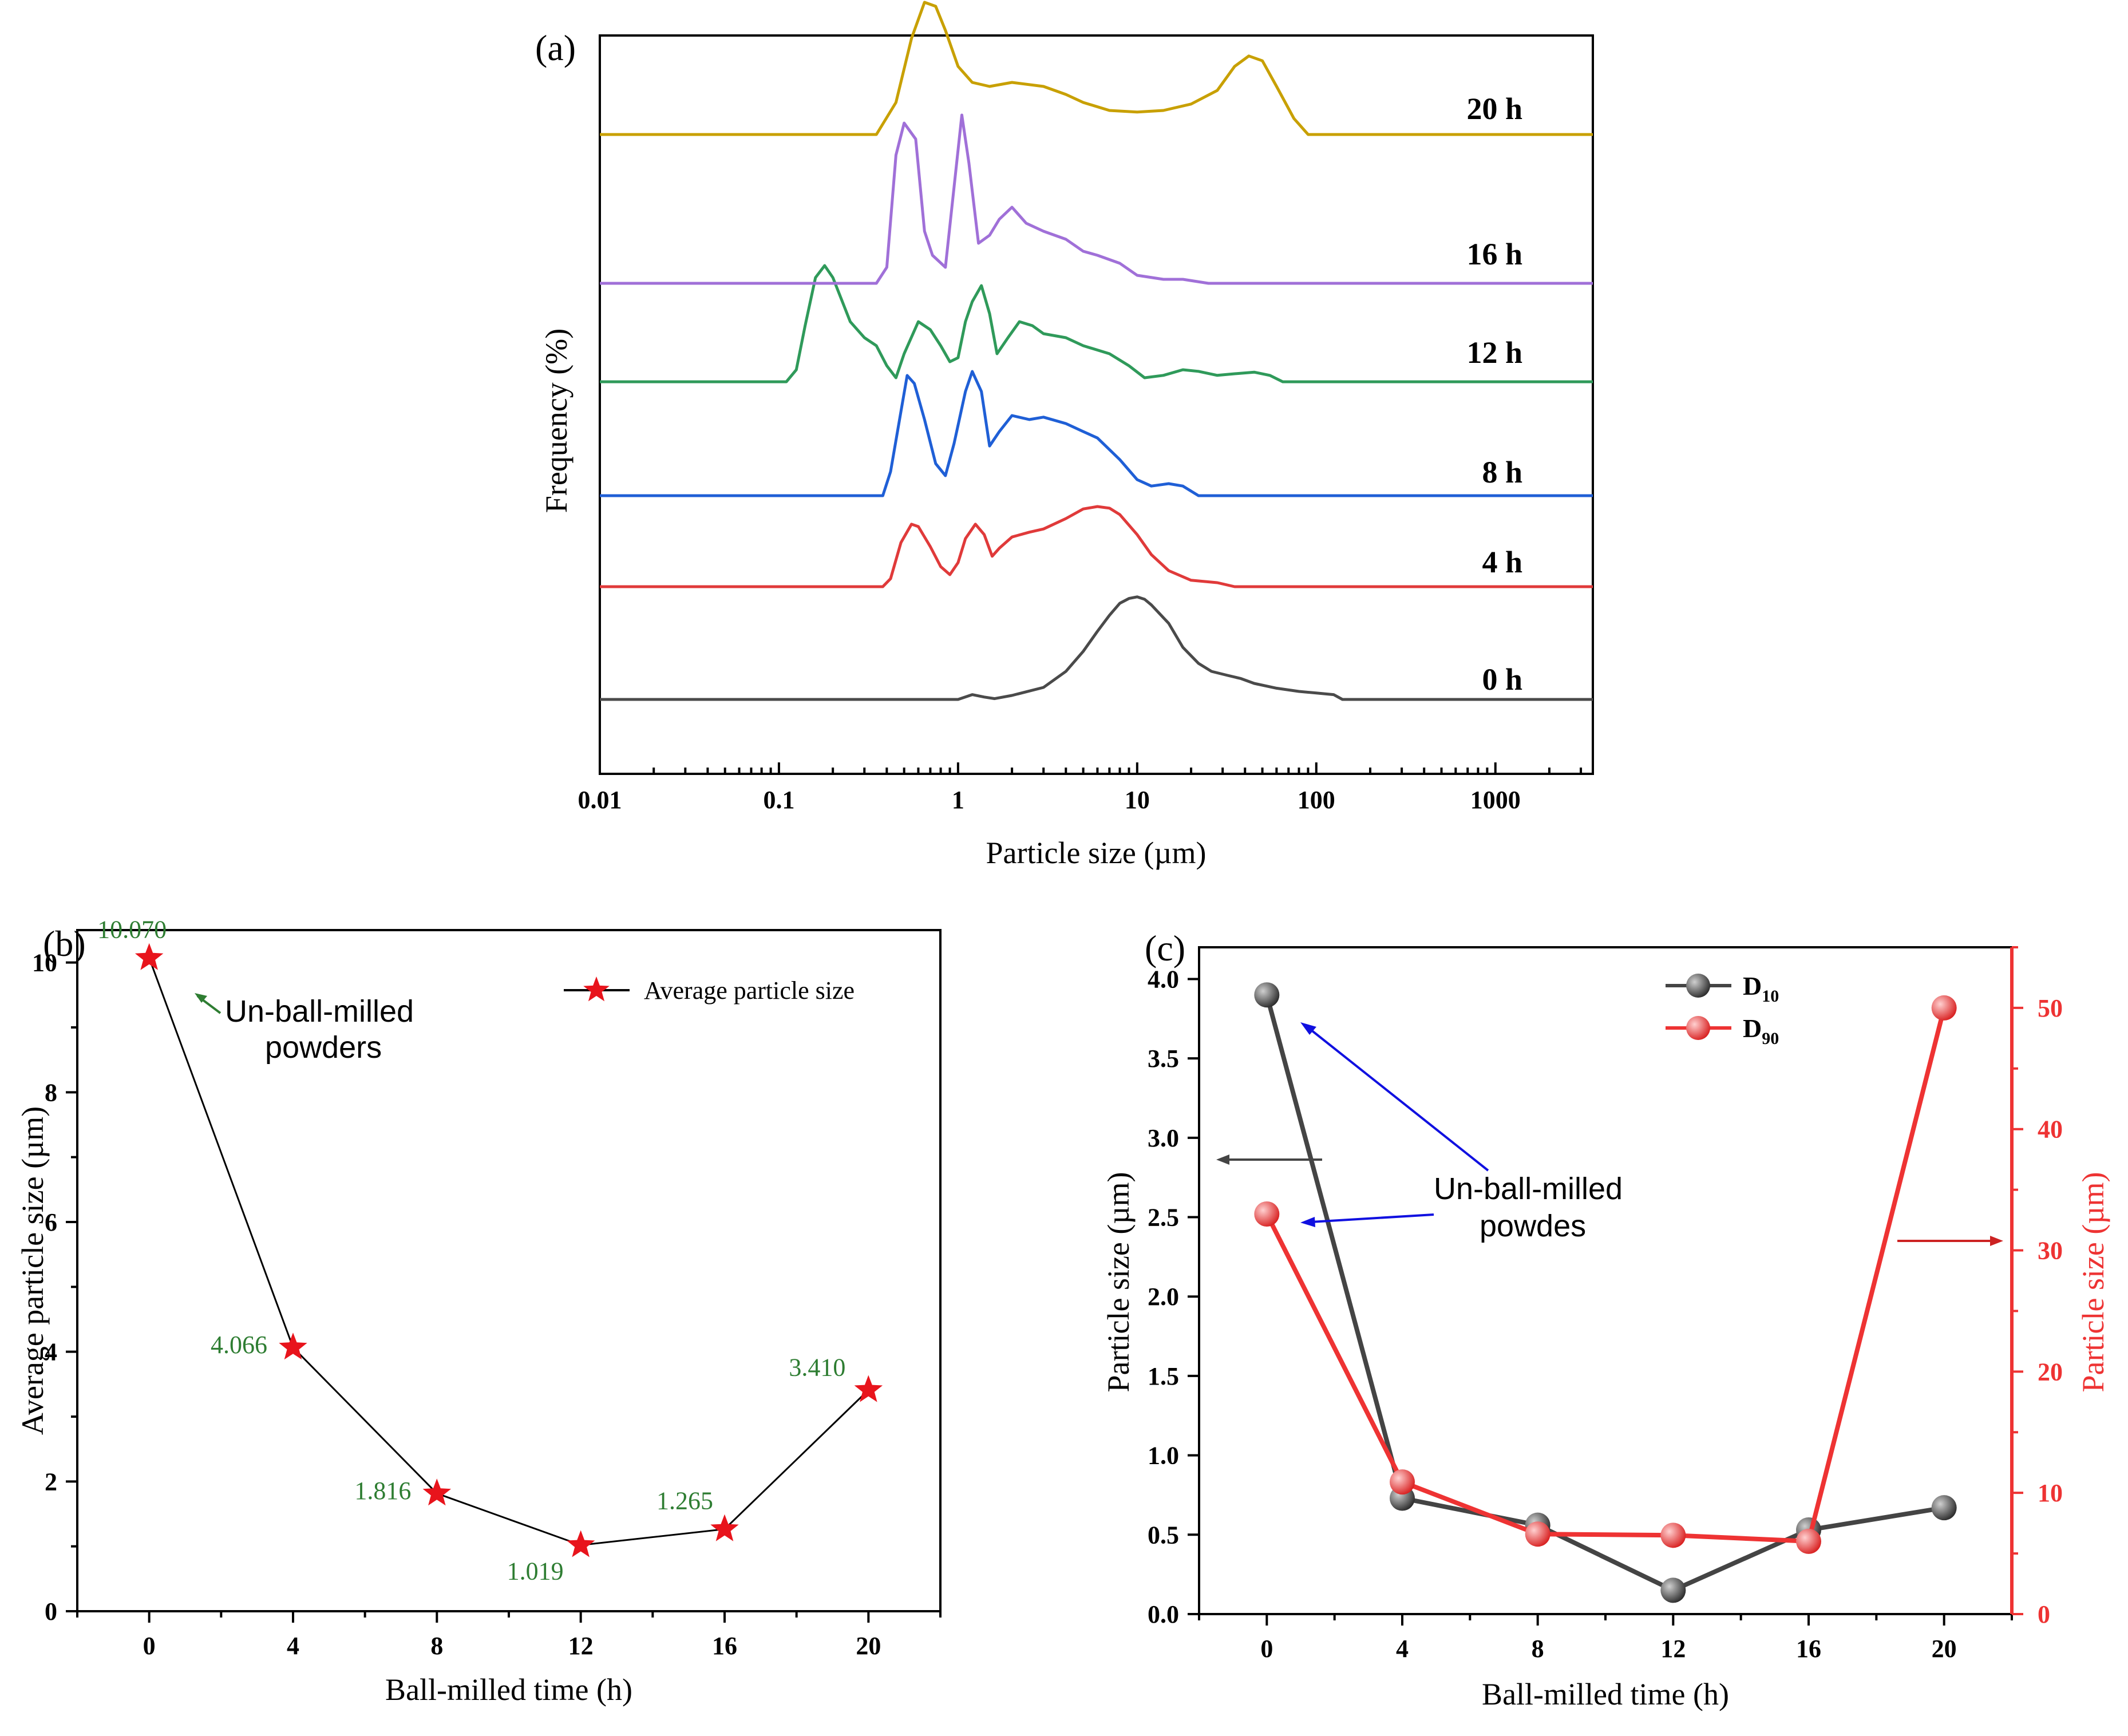  I want to click on panel-b-legend: Average particle size, so click(709, 990).